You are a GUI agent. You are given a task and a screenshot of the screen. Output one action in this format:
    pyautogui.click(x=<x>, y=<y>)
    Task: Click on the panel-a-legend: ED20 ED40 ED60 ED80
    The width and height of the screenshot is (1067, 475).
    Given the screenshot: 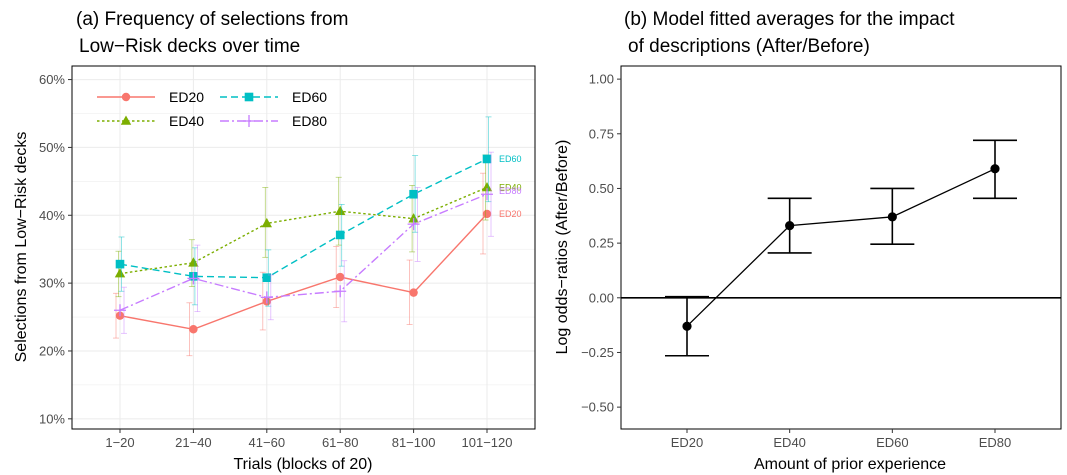 What is the action you would take?
    pyautogui.click(x=212, y=109)
    